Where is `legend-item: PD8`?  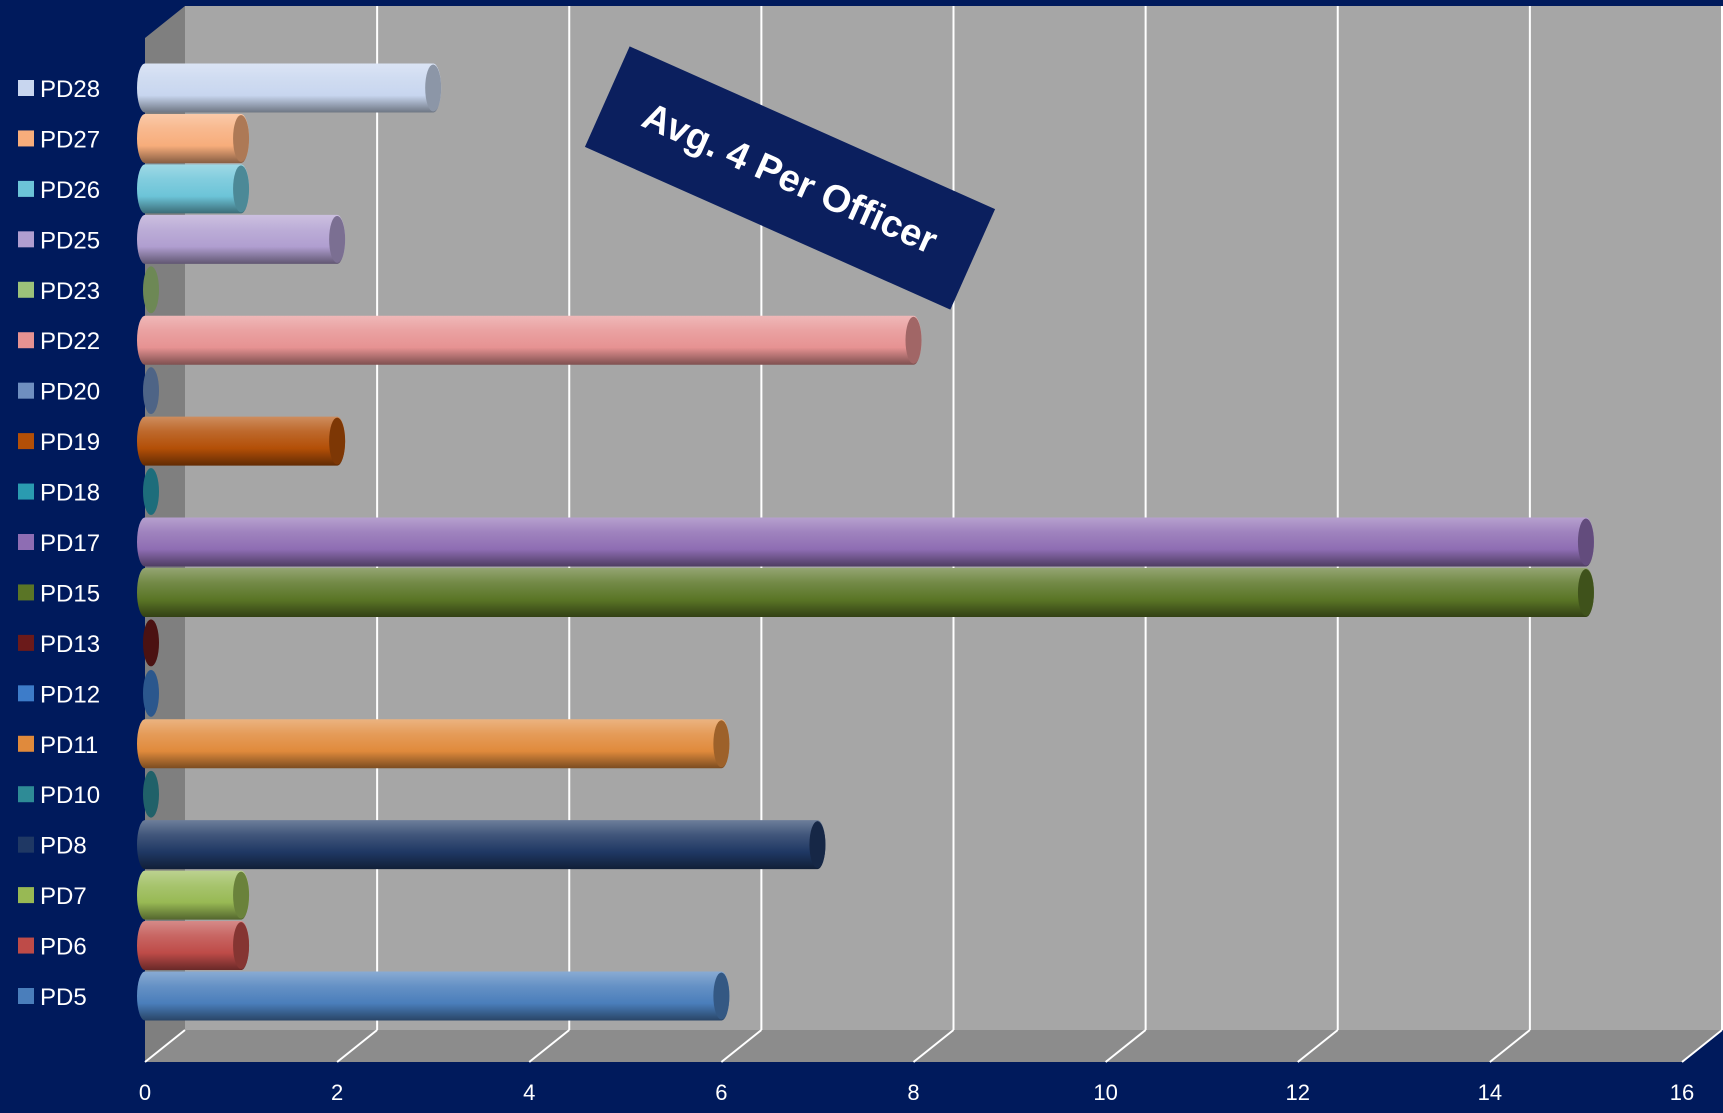 legend-item: PD8 is located at coordinates (52, 846).